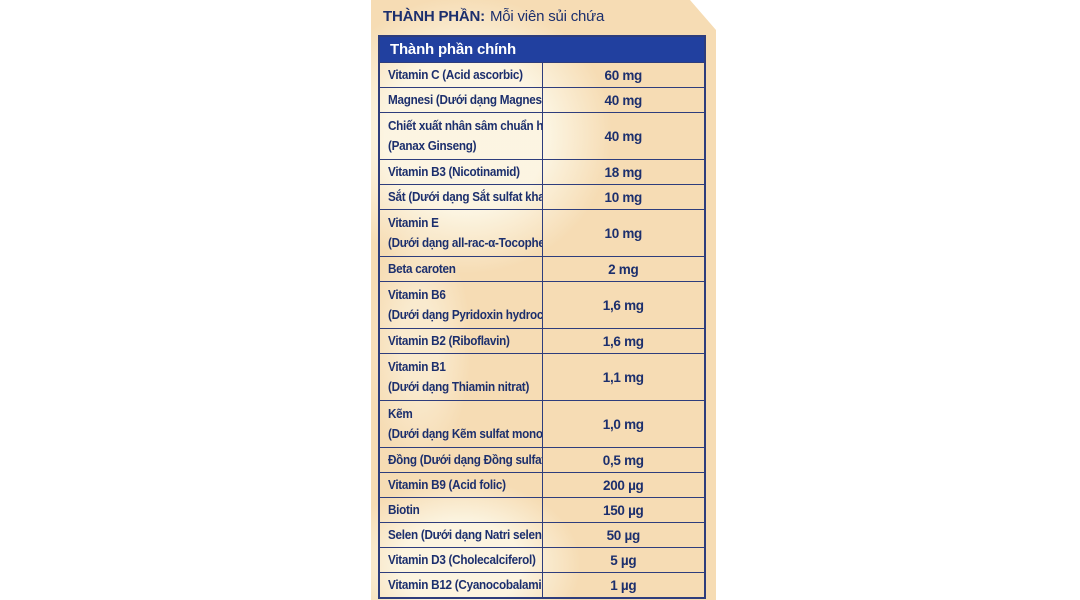  I want to click on table-row: Đồng (Dưới dạng Đồng sulfat khan)0,5 mg, so click(542, 460).